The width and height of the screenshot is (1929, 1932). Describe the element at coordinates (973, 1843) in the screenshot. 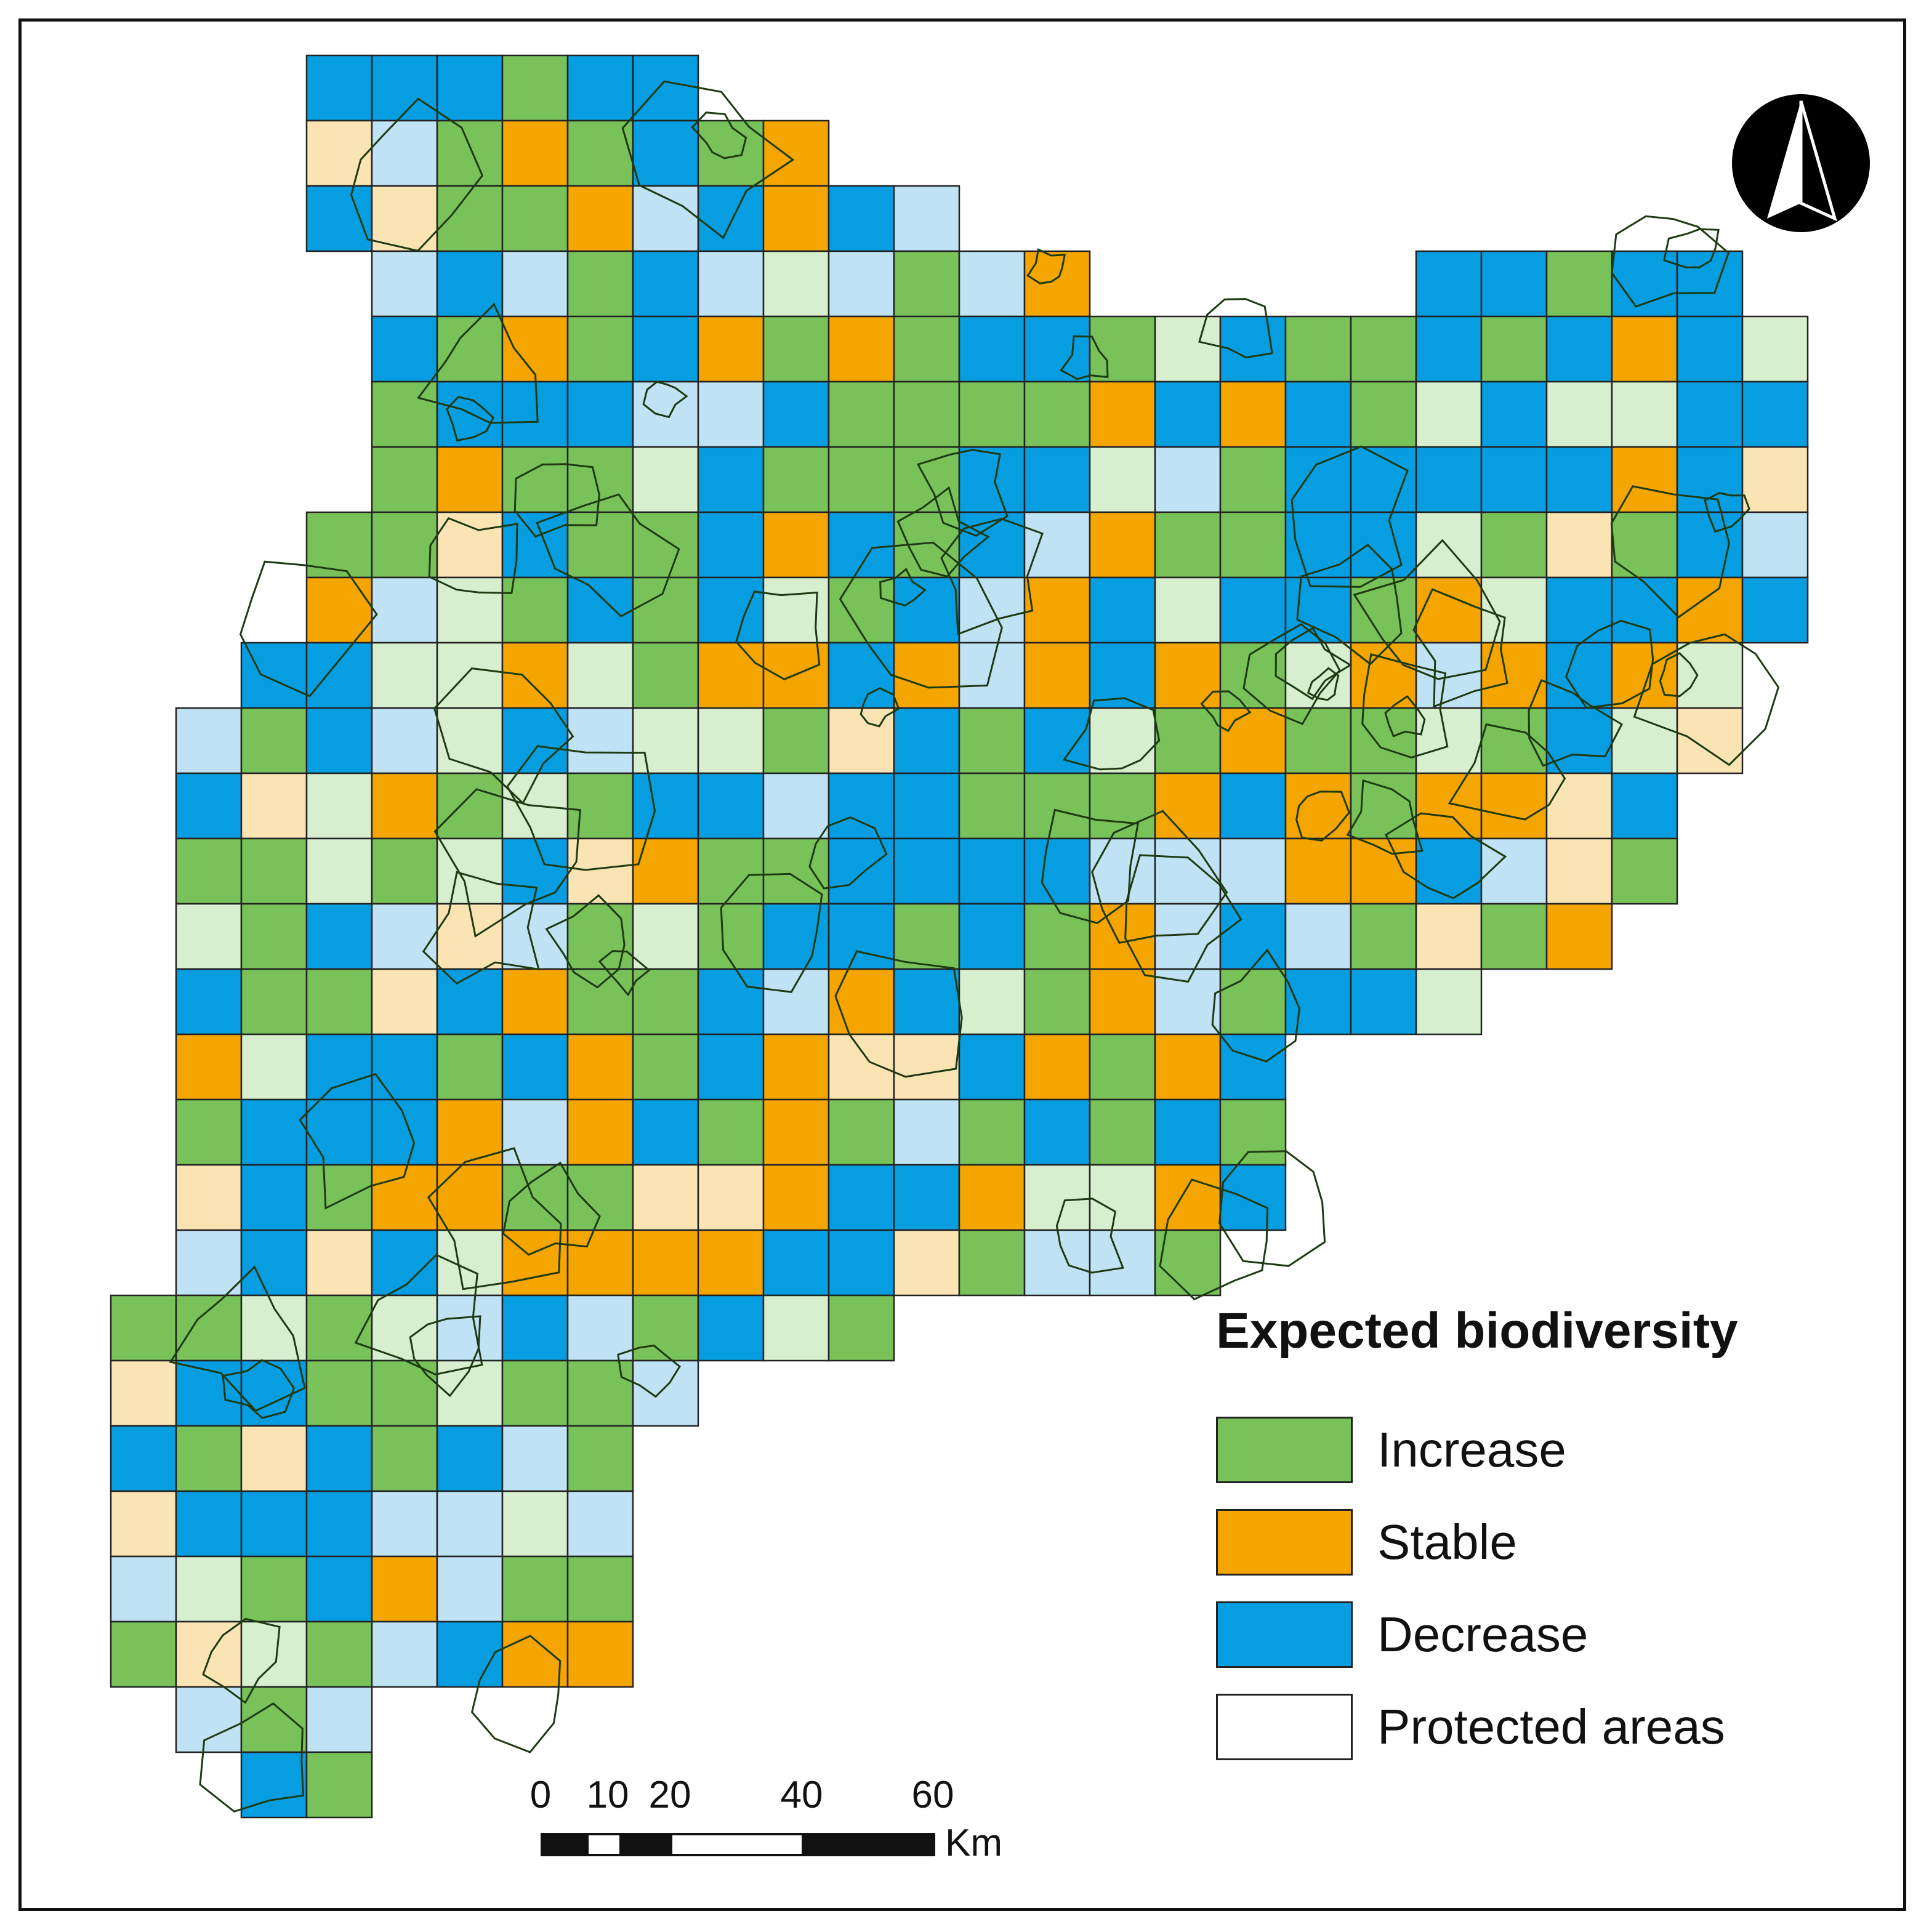

I see `scale-unit: Km` at that location.